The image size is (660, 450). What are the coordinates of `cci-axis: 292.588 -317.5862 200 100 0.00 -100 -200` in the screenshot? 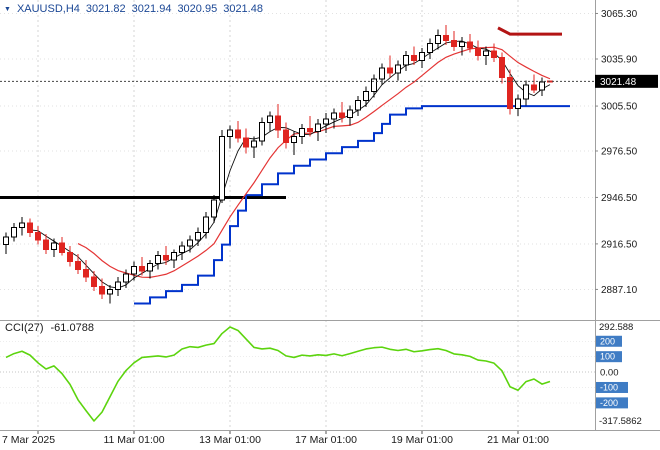 It's located at (619, 374).